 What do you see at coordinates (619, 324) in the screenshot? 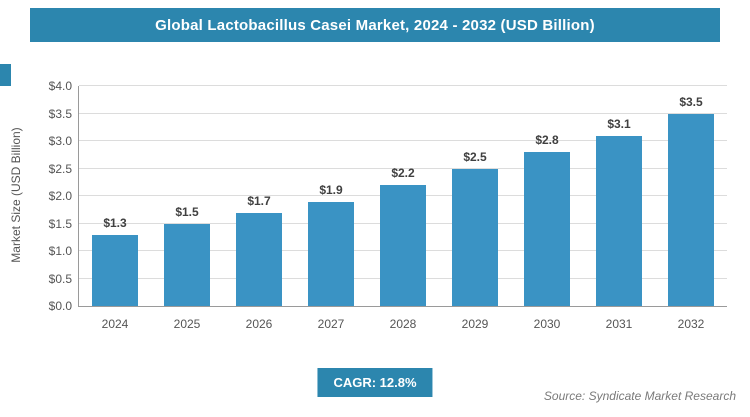
I see `x-tick-label: 2031` at bounding box center [619, 324].